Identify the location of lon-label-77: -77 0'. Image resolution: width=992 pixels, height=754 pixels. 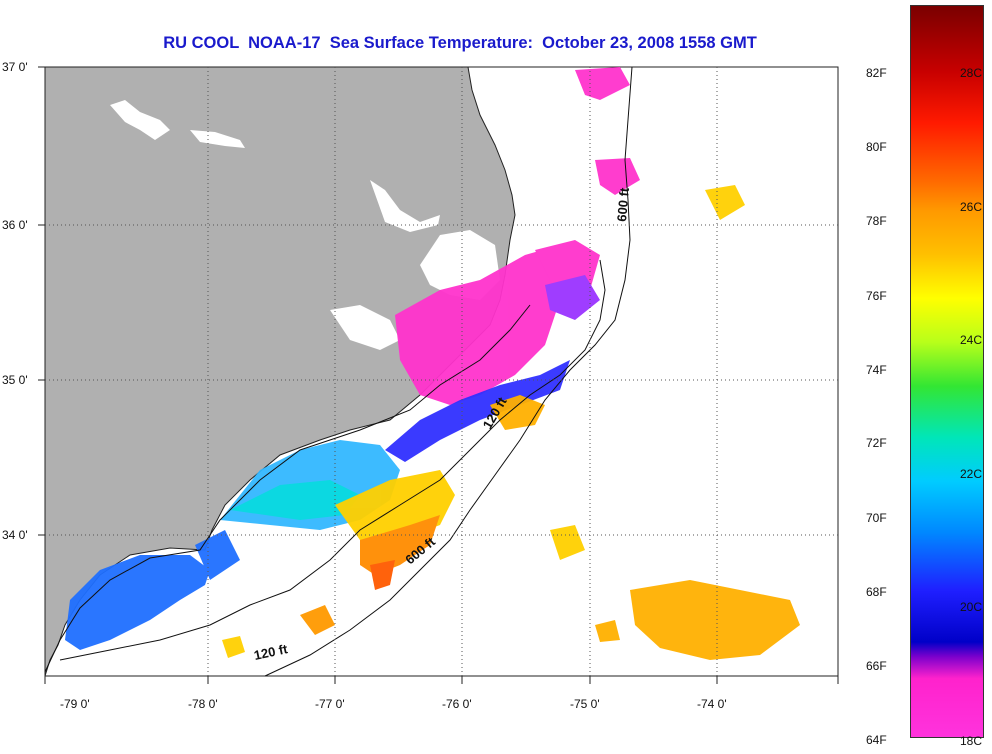
(330, 704).